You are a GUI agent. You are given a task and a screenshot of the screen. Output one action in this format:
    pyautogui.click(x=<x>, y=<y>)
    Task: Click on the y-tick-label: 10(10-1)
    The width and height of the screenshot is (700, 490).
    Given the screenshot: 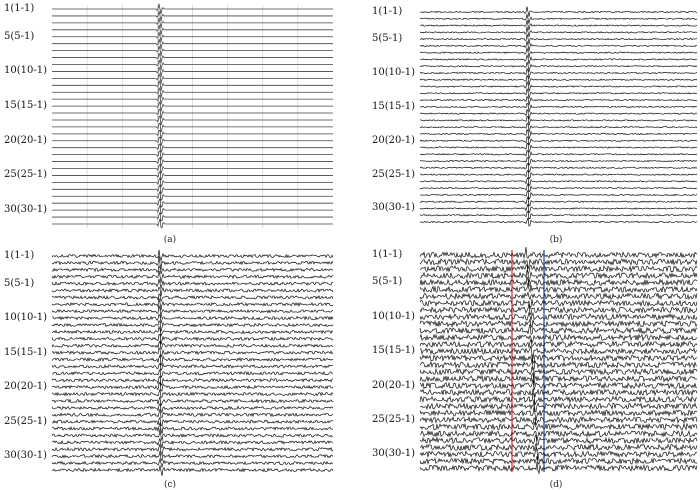 What is the action you would take?
    pyautogui.click(x=393, y=316)
    